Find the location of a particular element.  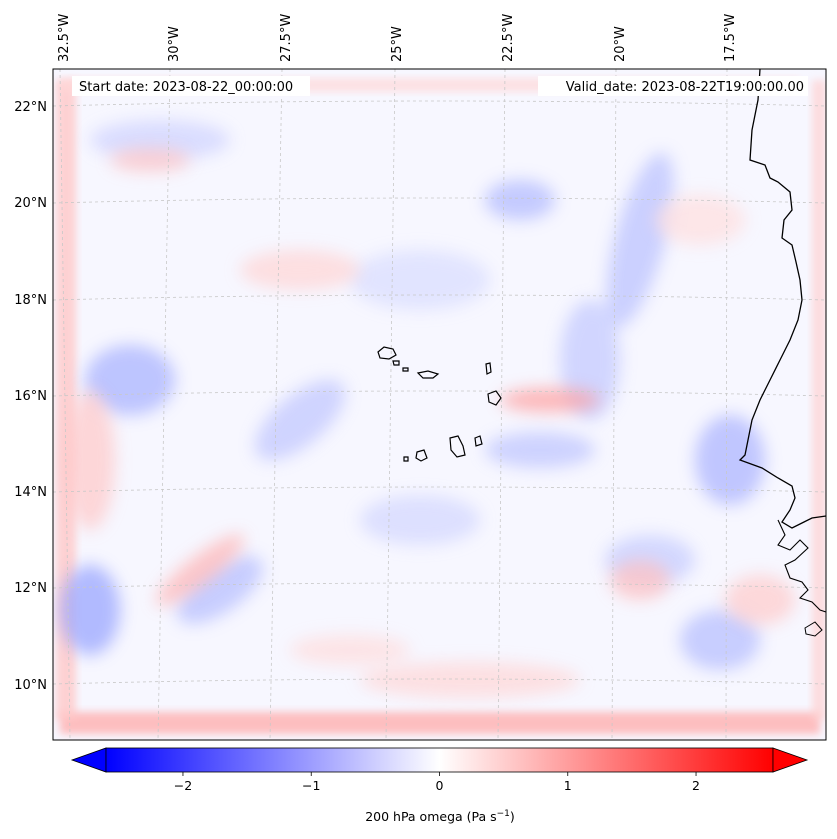

colorbar-extend-low is located at coordinates (88, 760).